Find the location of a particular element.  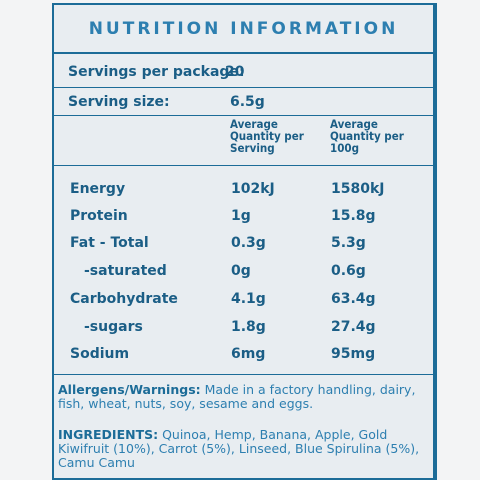

servings-per-package-value: 20 is located at coordinates (235, 72).